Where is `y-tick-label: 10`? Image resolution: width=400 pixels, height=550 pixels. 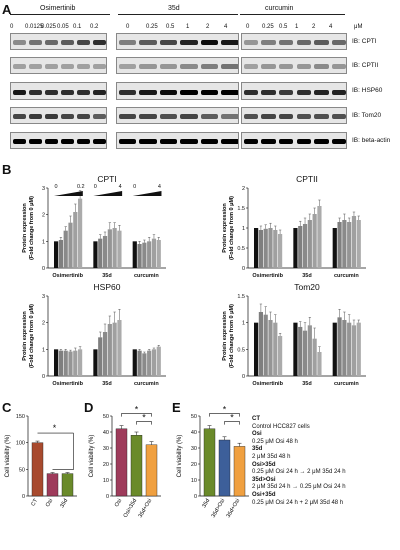
y-tick-label: 10 is located at coordinates (106, 481).